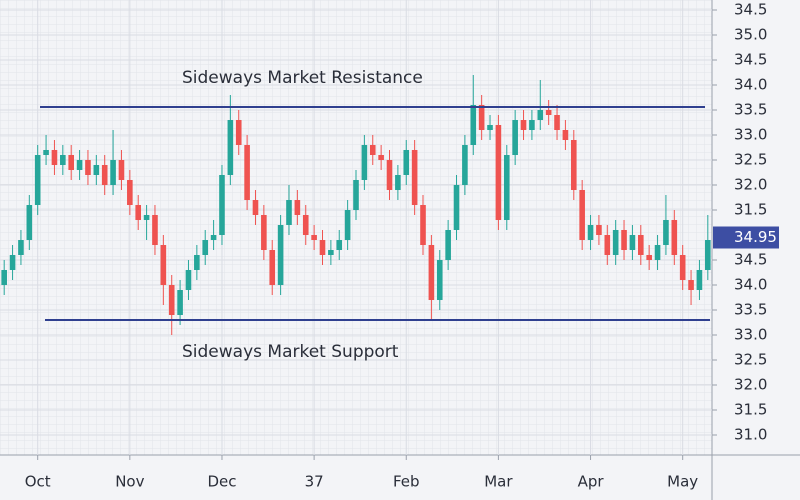 This screenshot has height=500, width=800. What do you see at coordinates (129, 482) in the screenshot?
I see `x-tick-label: Nov` at bounding box center [129, 482].